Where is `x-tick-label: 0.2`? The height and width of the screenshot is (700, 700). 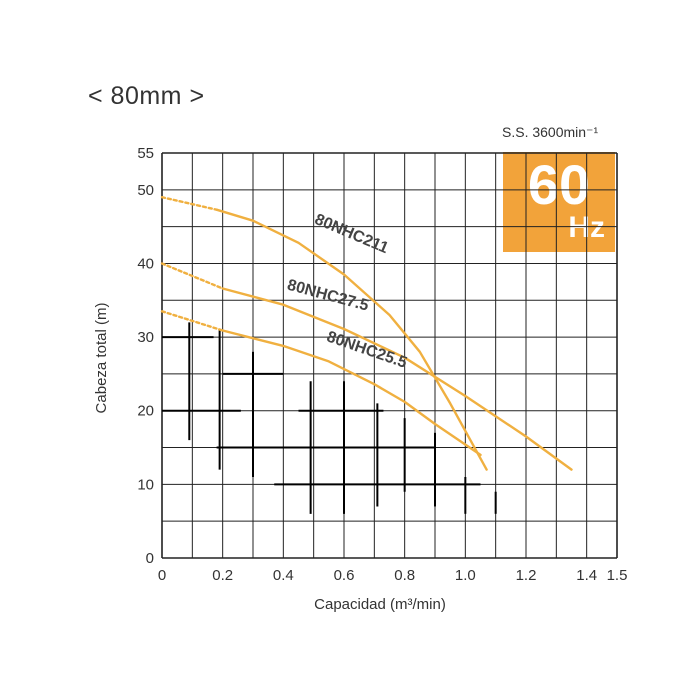
x-tick-label: 0.2 is located at coordinates (222, 575).